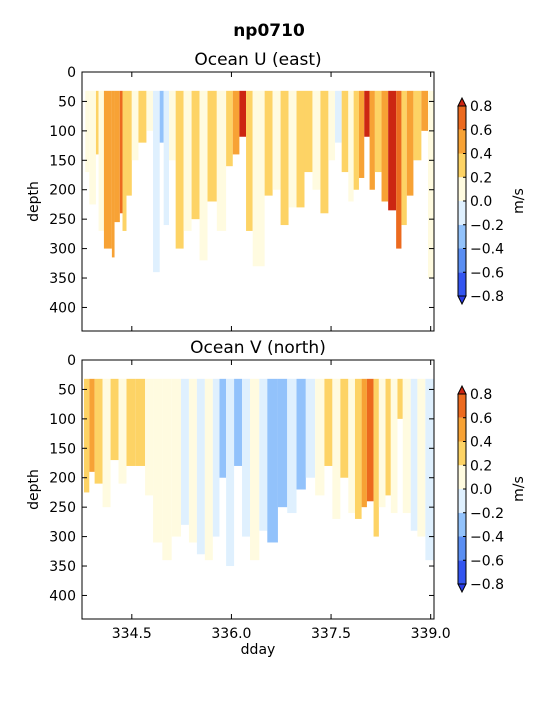 Image resolution: width=540 pixels, height=720 pixels. Describe the element at coordinates (481, 466) in the screenshot. I see `colorbar-tick-label: 0.2` at that location.